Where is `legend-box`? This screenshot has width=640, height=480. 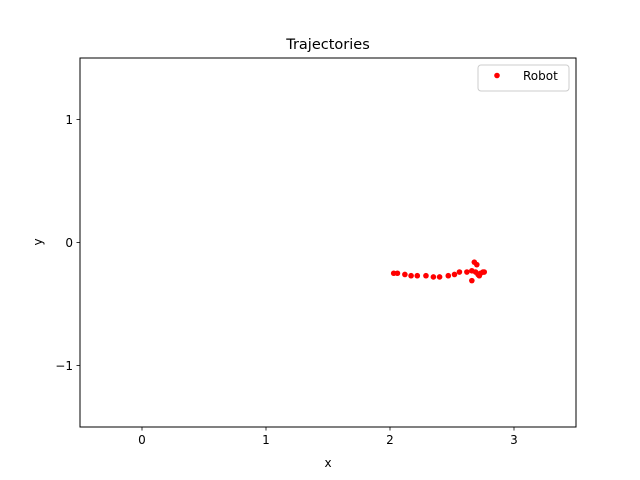
legend-box is located at coordinates (523, 78).